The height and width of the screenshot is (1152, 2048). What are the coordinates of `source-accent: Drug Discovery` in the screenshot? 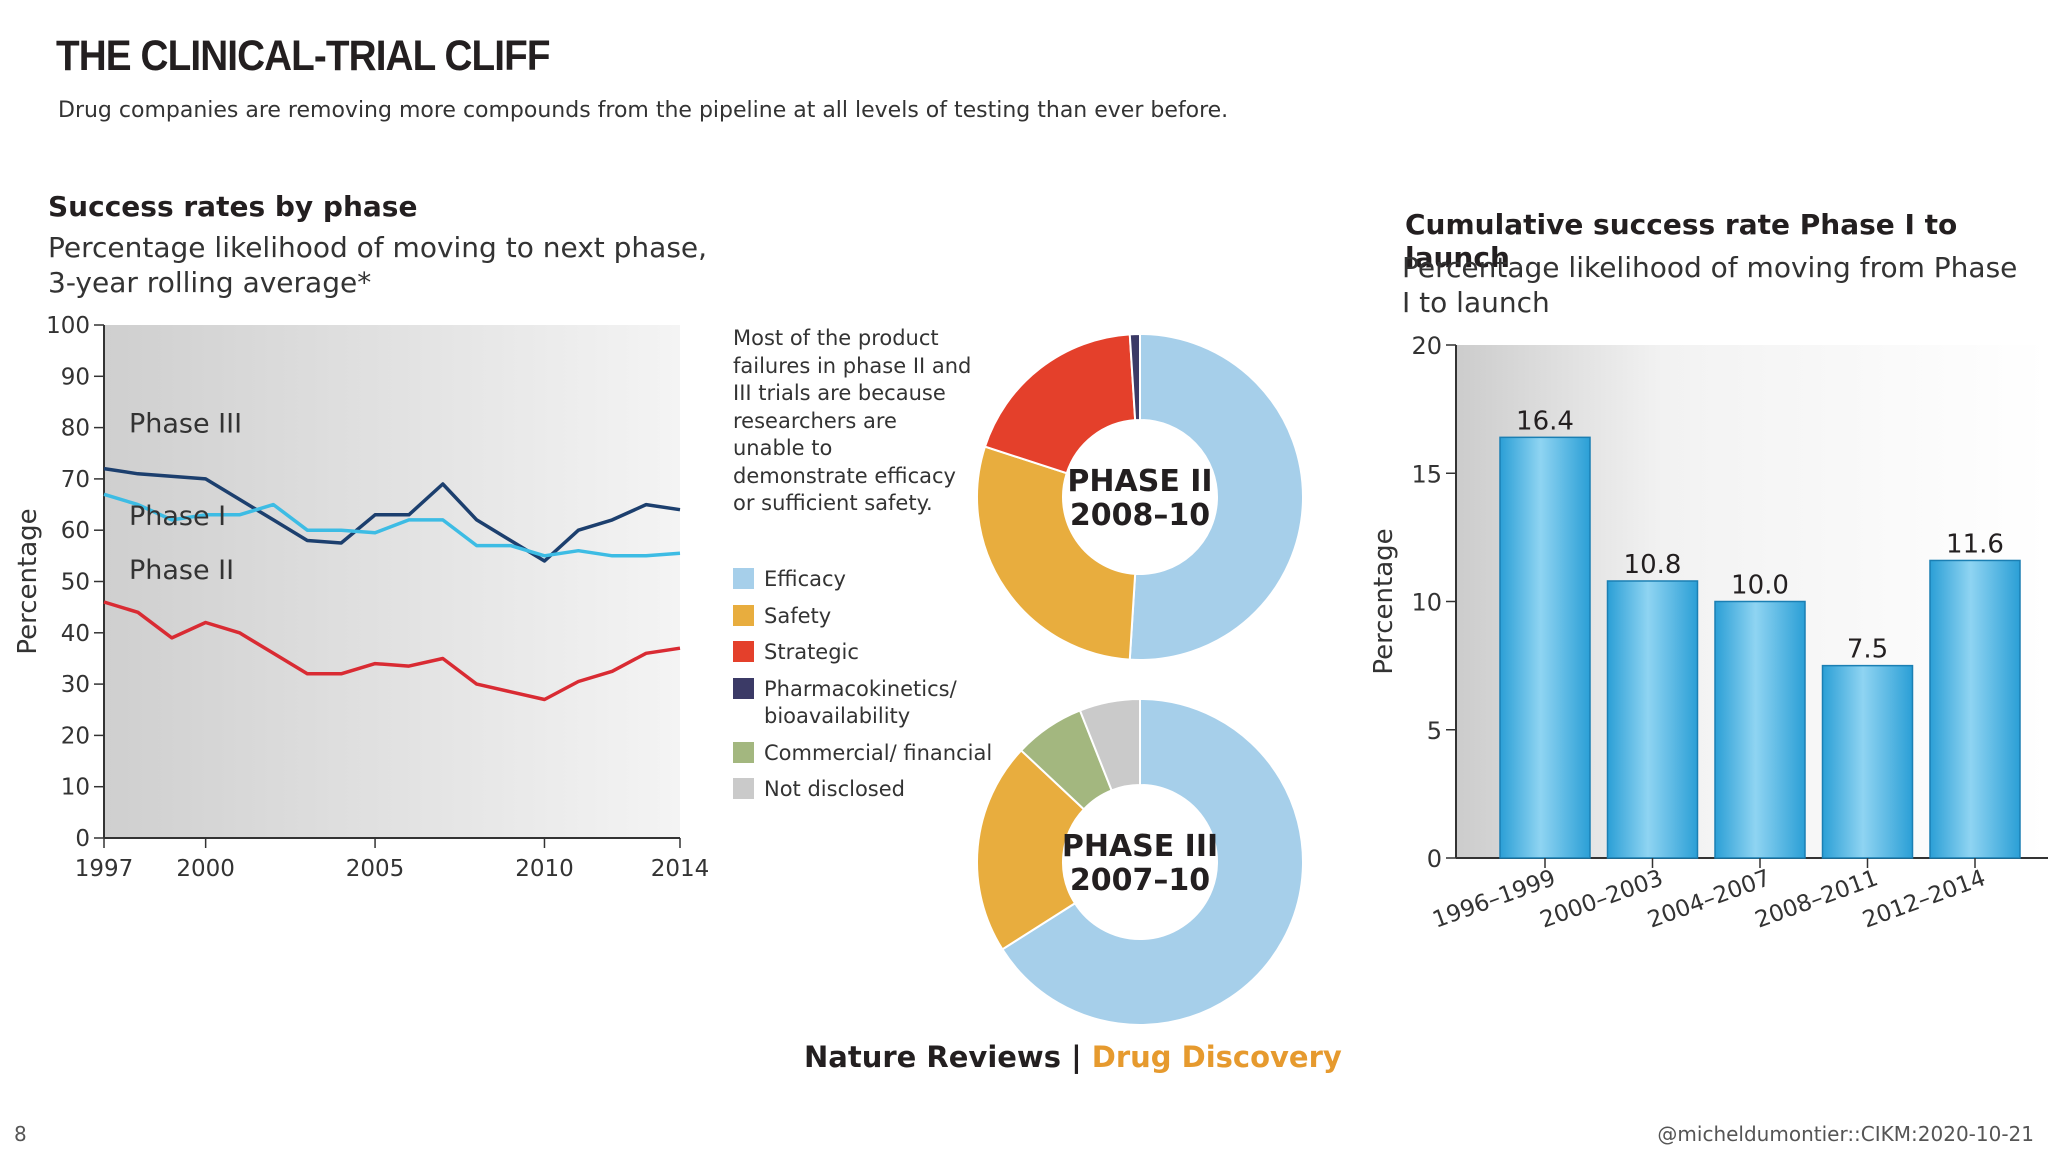 It's located at (1216, 1057).